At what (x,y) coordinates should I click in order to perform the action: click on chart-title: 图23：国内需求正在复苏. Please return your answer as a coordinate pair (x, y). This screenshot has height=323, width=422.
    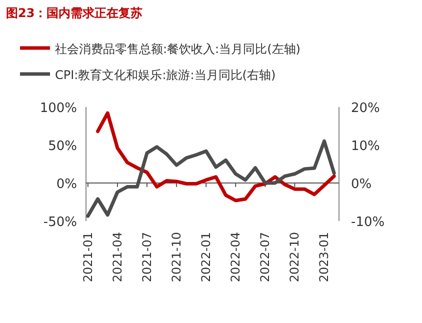
    Looking at the image, I should click on (74, 13).